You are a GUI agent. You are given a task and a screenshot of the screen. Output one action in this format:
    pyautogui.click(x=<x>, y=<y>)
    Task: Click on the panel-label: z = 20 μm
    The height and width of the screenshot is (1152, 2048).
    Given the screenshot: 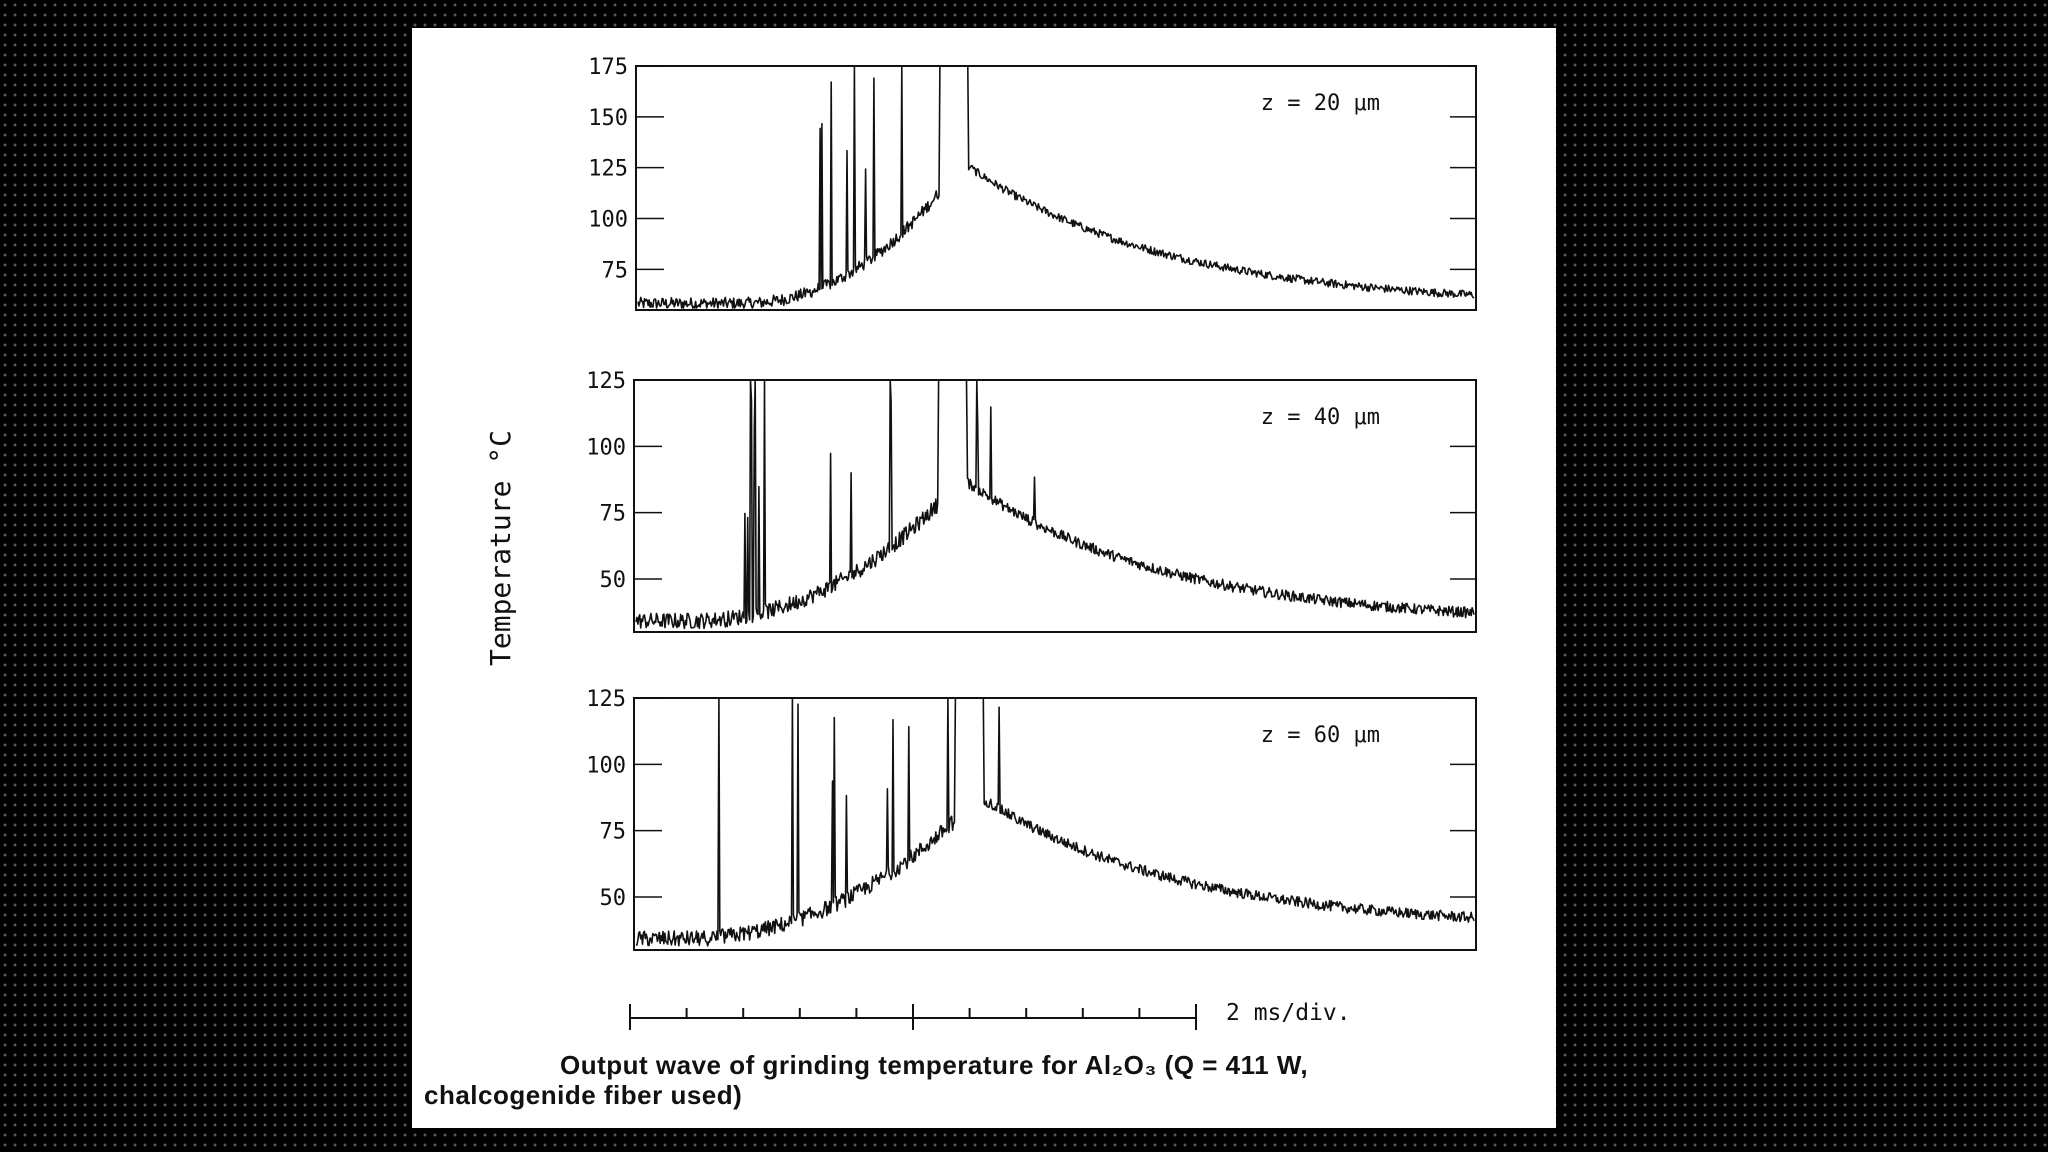 What is the action you would take?
    pyautogui.click(x=1320, y=103)
    